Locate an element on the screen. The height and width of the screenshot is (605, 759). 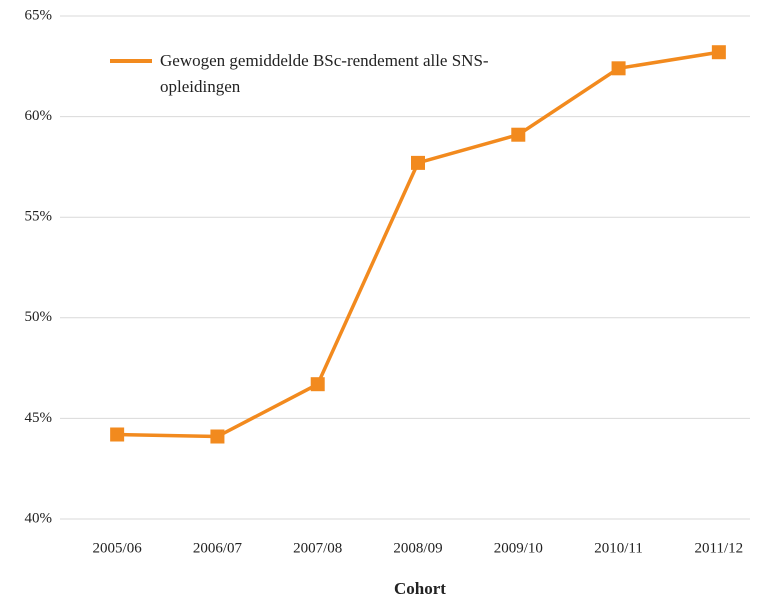
y-tick-label: 65% is located at coordinates (39, 15).